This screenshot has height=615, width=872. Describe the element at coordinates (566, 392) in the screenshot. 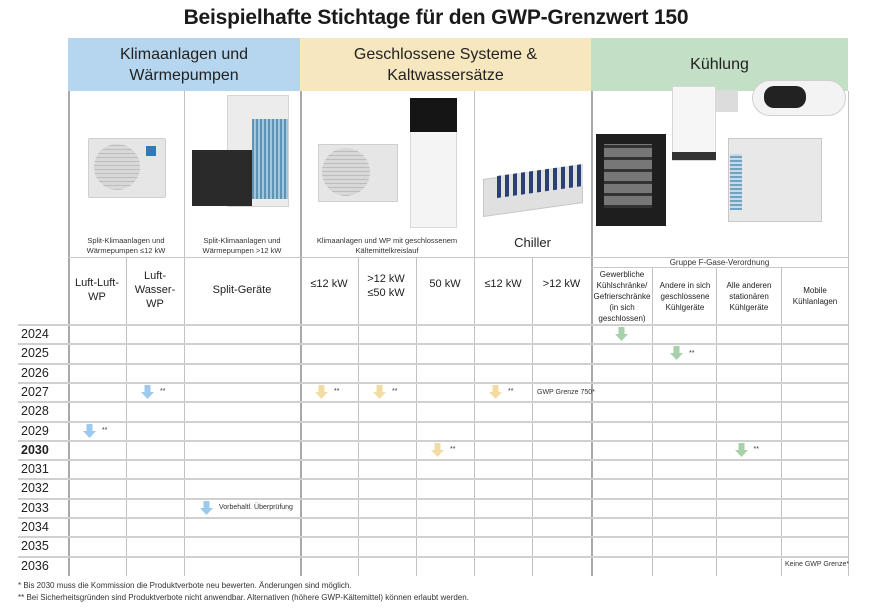

I see `note-gwp-750: GWP Grenze 750*` at that location.